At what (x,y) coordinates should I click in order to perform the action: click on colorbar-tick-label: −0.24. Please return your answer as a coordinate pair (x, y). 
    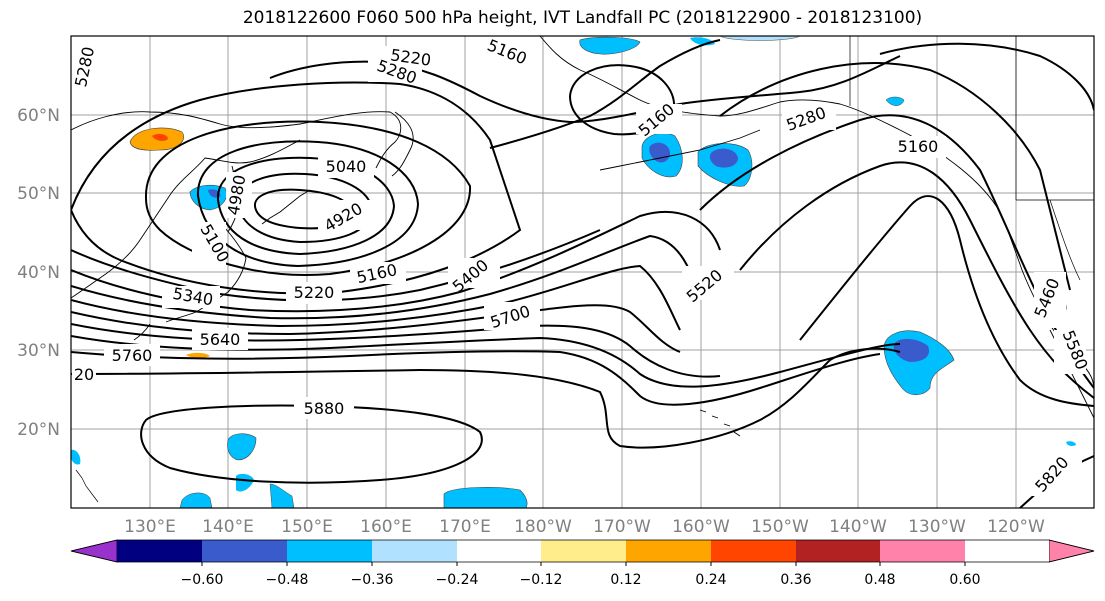
    Looking at the image, I should click on (457, 580).